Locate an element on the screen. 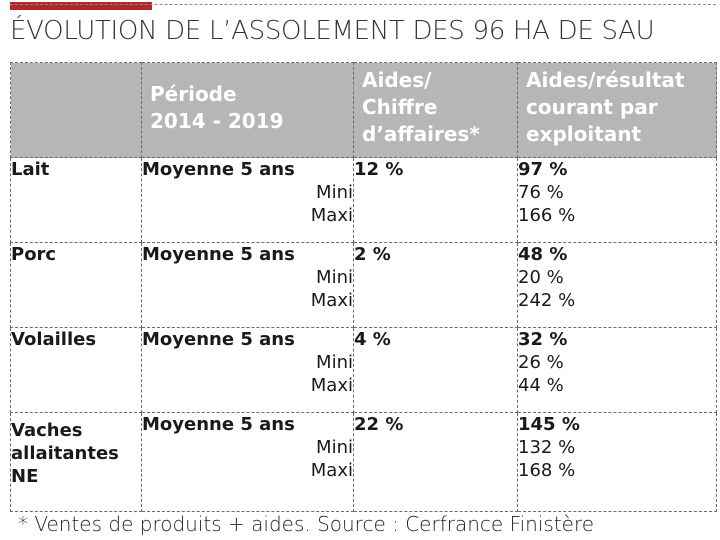 Image resolution: width=720 pixels, height=540 pixels. header-aides-resultat: Aides/résultat courant par exploitant is located at coordinates (617, 110).